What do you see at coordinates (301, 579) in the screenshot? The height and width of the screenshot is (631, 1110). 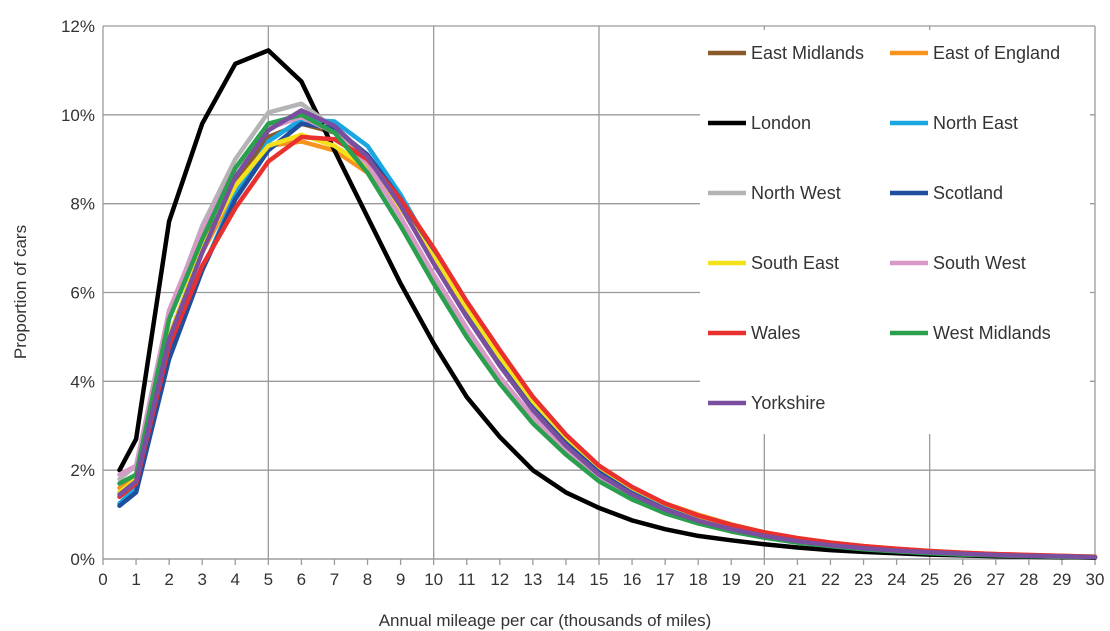 I see `x-tick-label: 6` at bounding box center [301, 579].